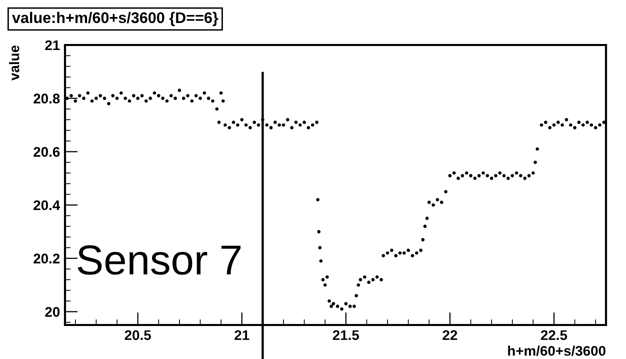 The height and width of the screenshot is (359, 626). Describe the element at coordinates (115, 19) in the screenshot. I see `chart-title: value:h+m/60+s/3600 {D==6}` at that location.